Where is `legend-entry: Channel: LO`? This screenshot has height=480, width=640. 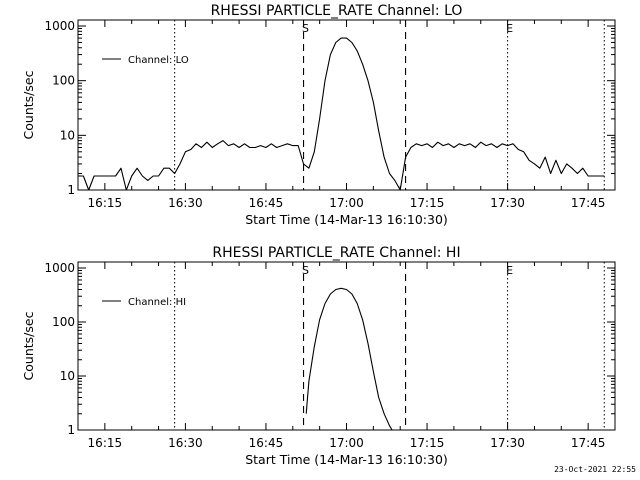 legend-entry: Channel: LO is located at coordinates (158, 60).